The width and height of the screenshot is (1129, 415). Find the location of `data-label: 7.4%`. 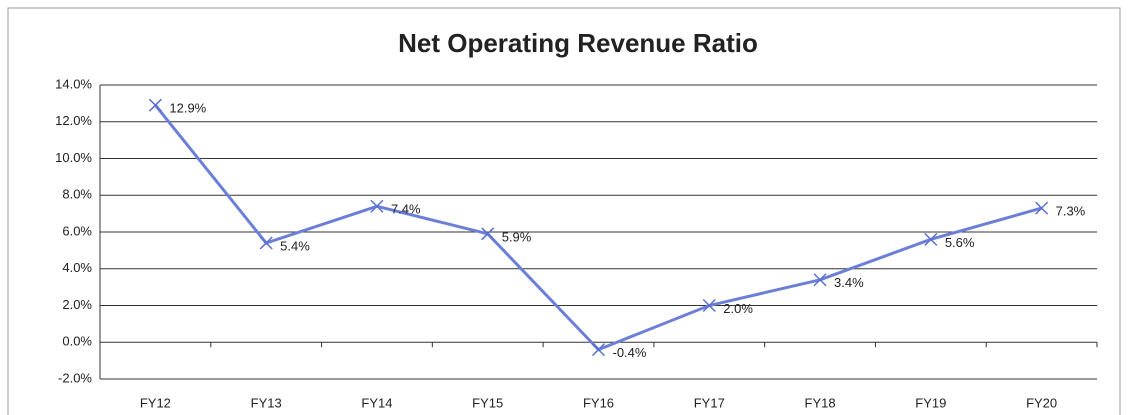

data-label: 7.4% is located at coordinates (406, 209).